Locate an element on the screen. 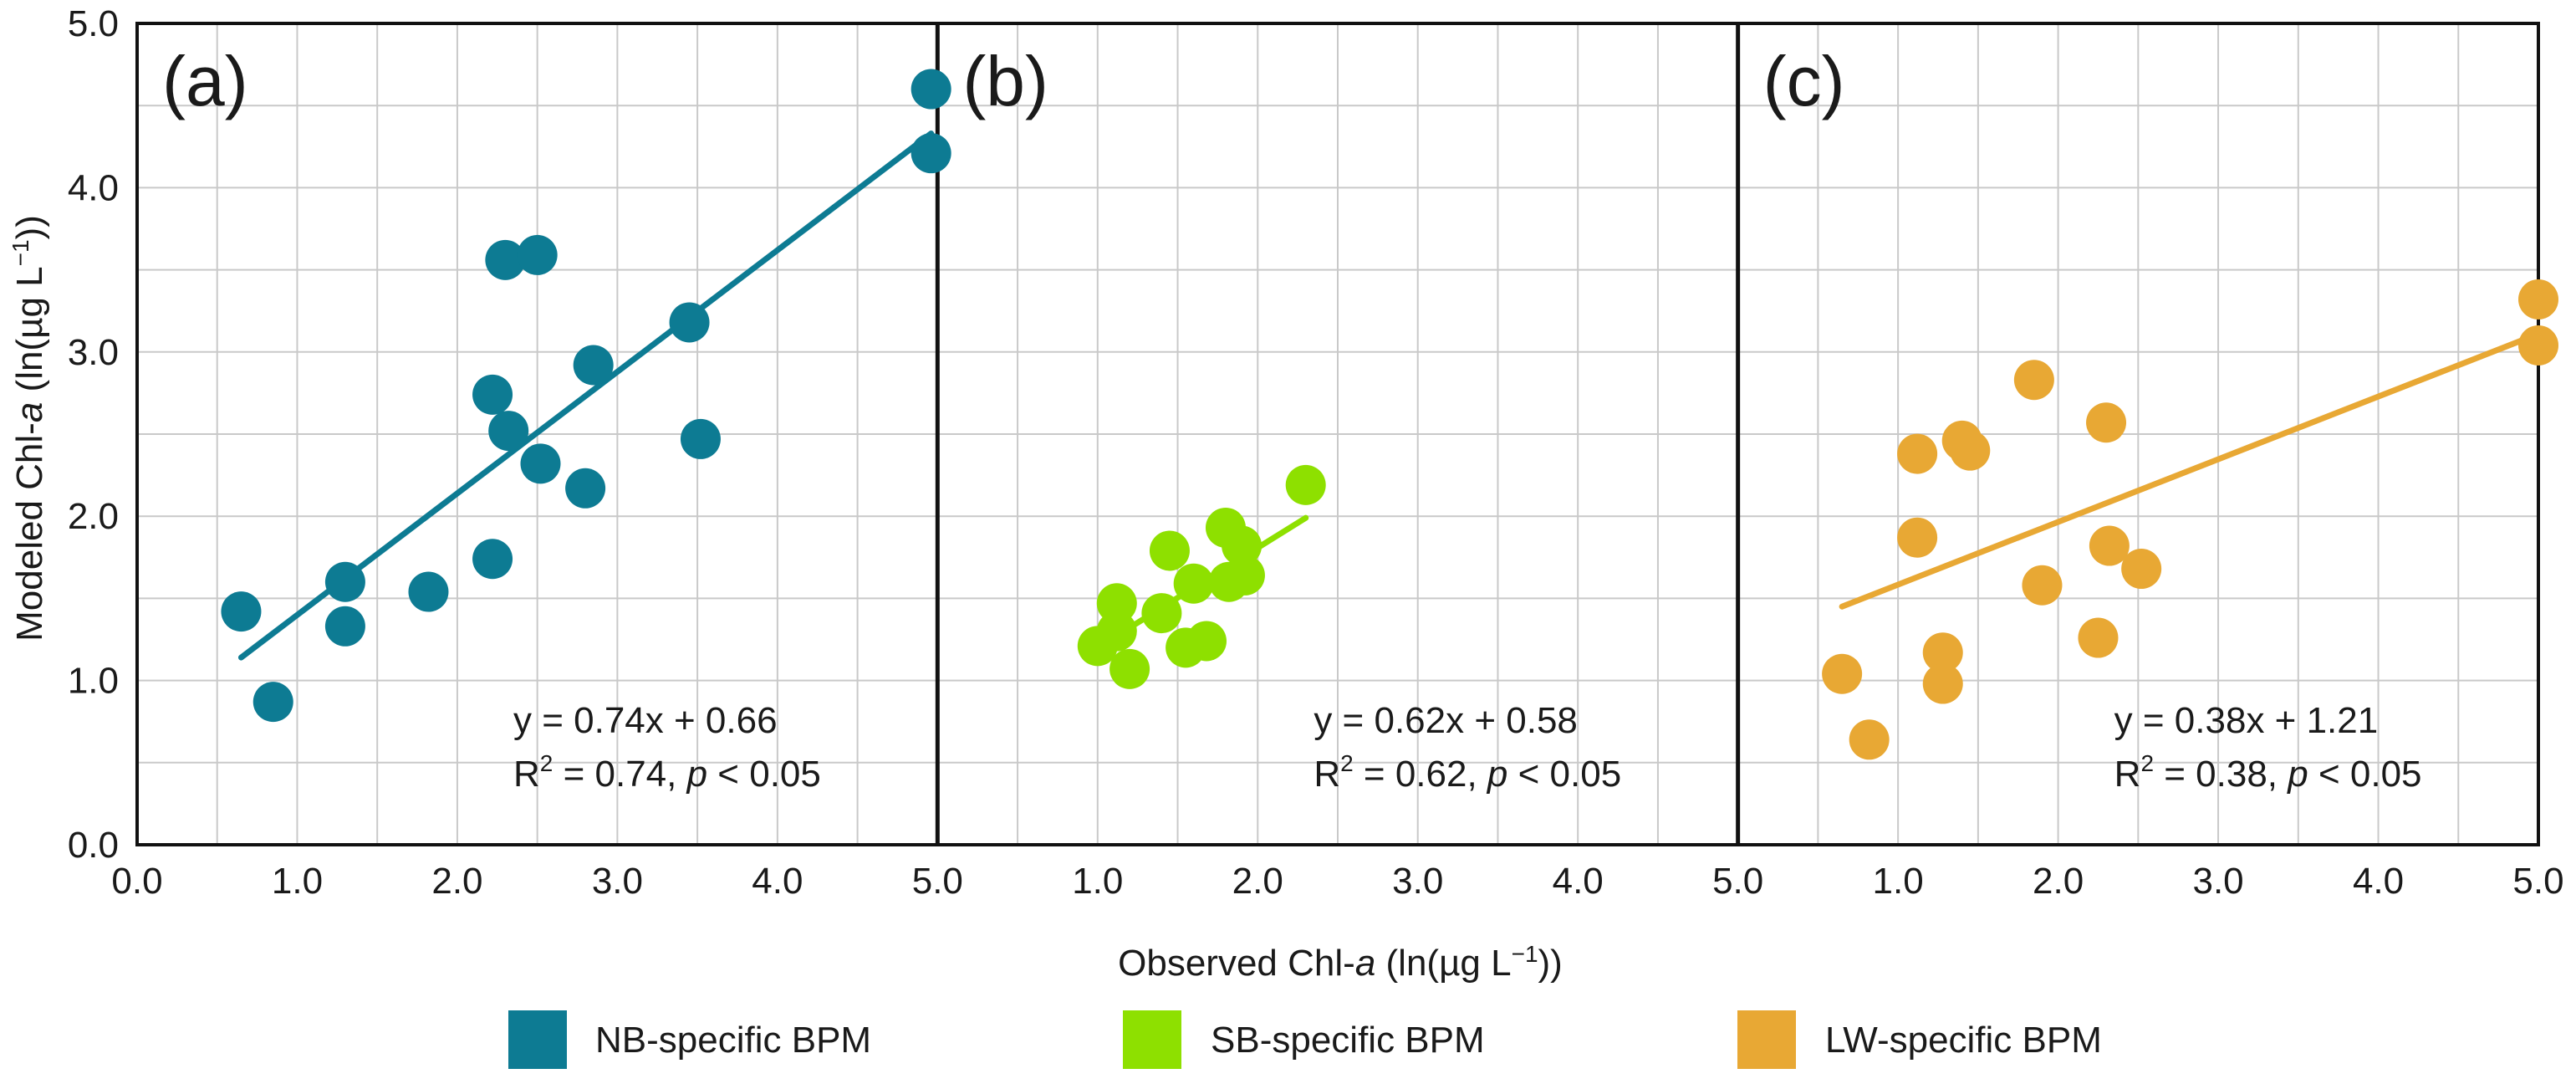  legend-label-sb: SB-specific BPM is located at coordinates (1348, 1040).